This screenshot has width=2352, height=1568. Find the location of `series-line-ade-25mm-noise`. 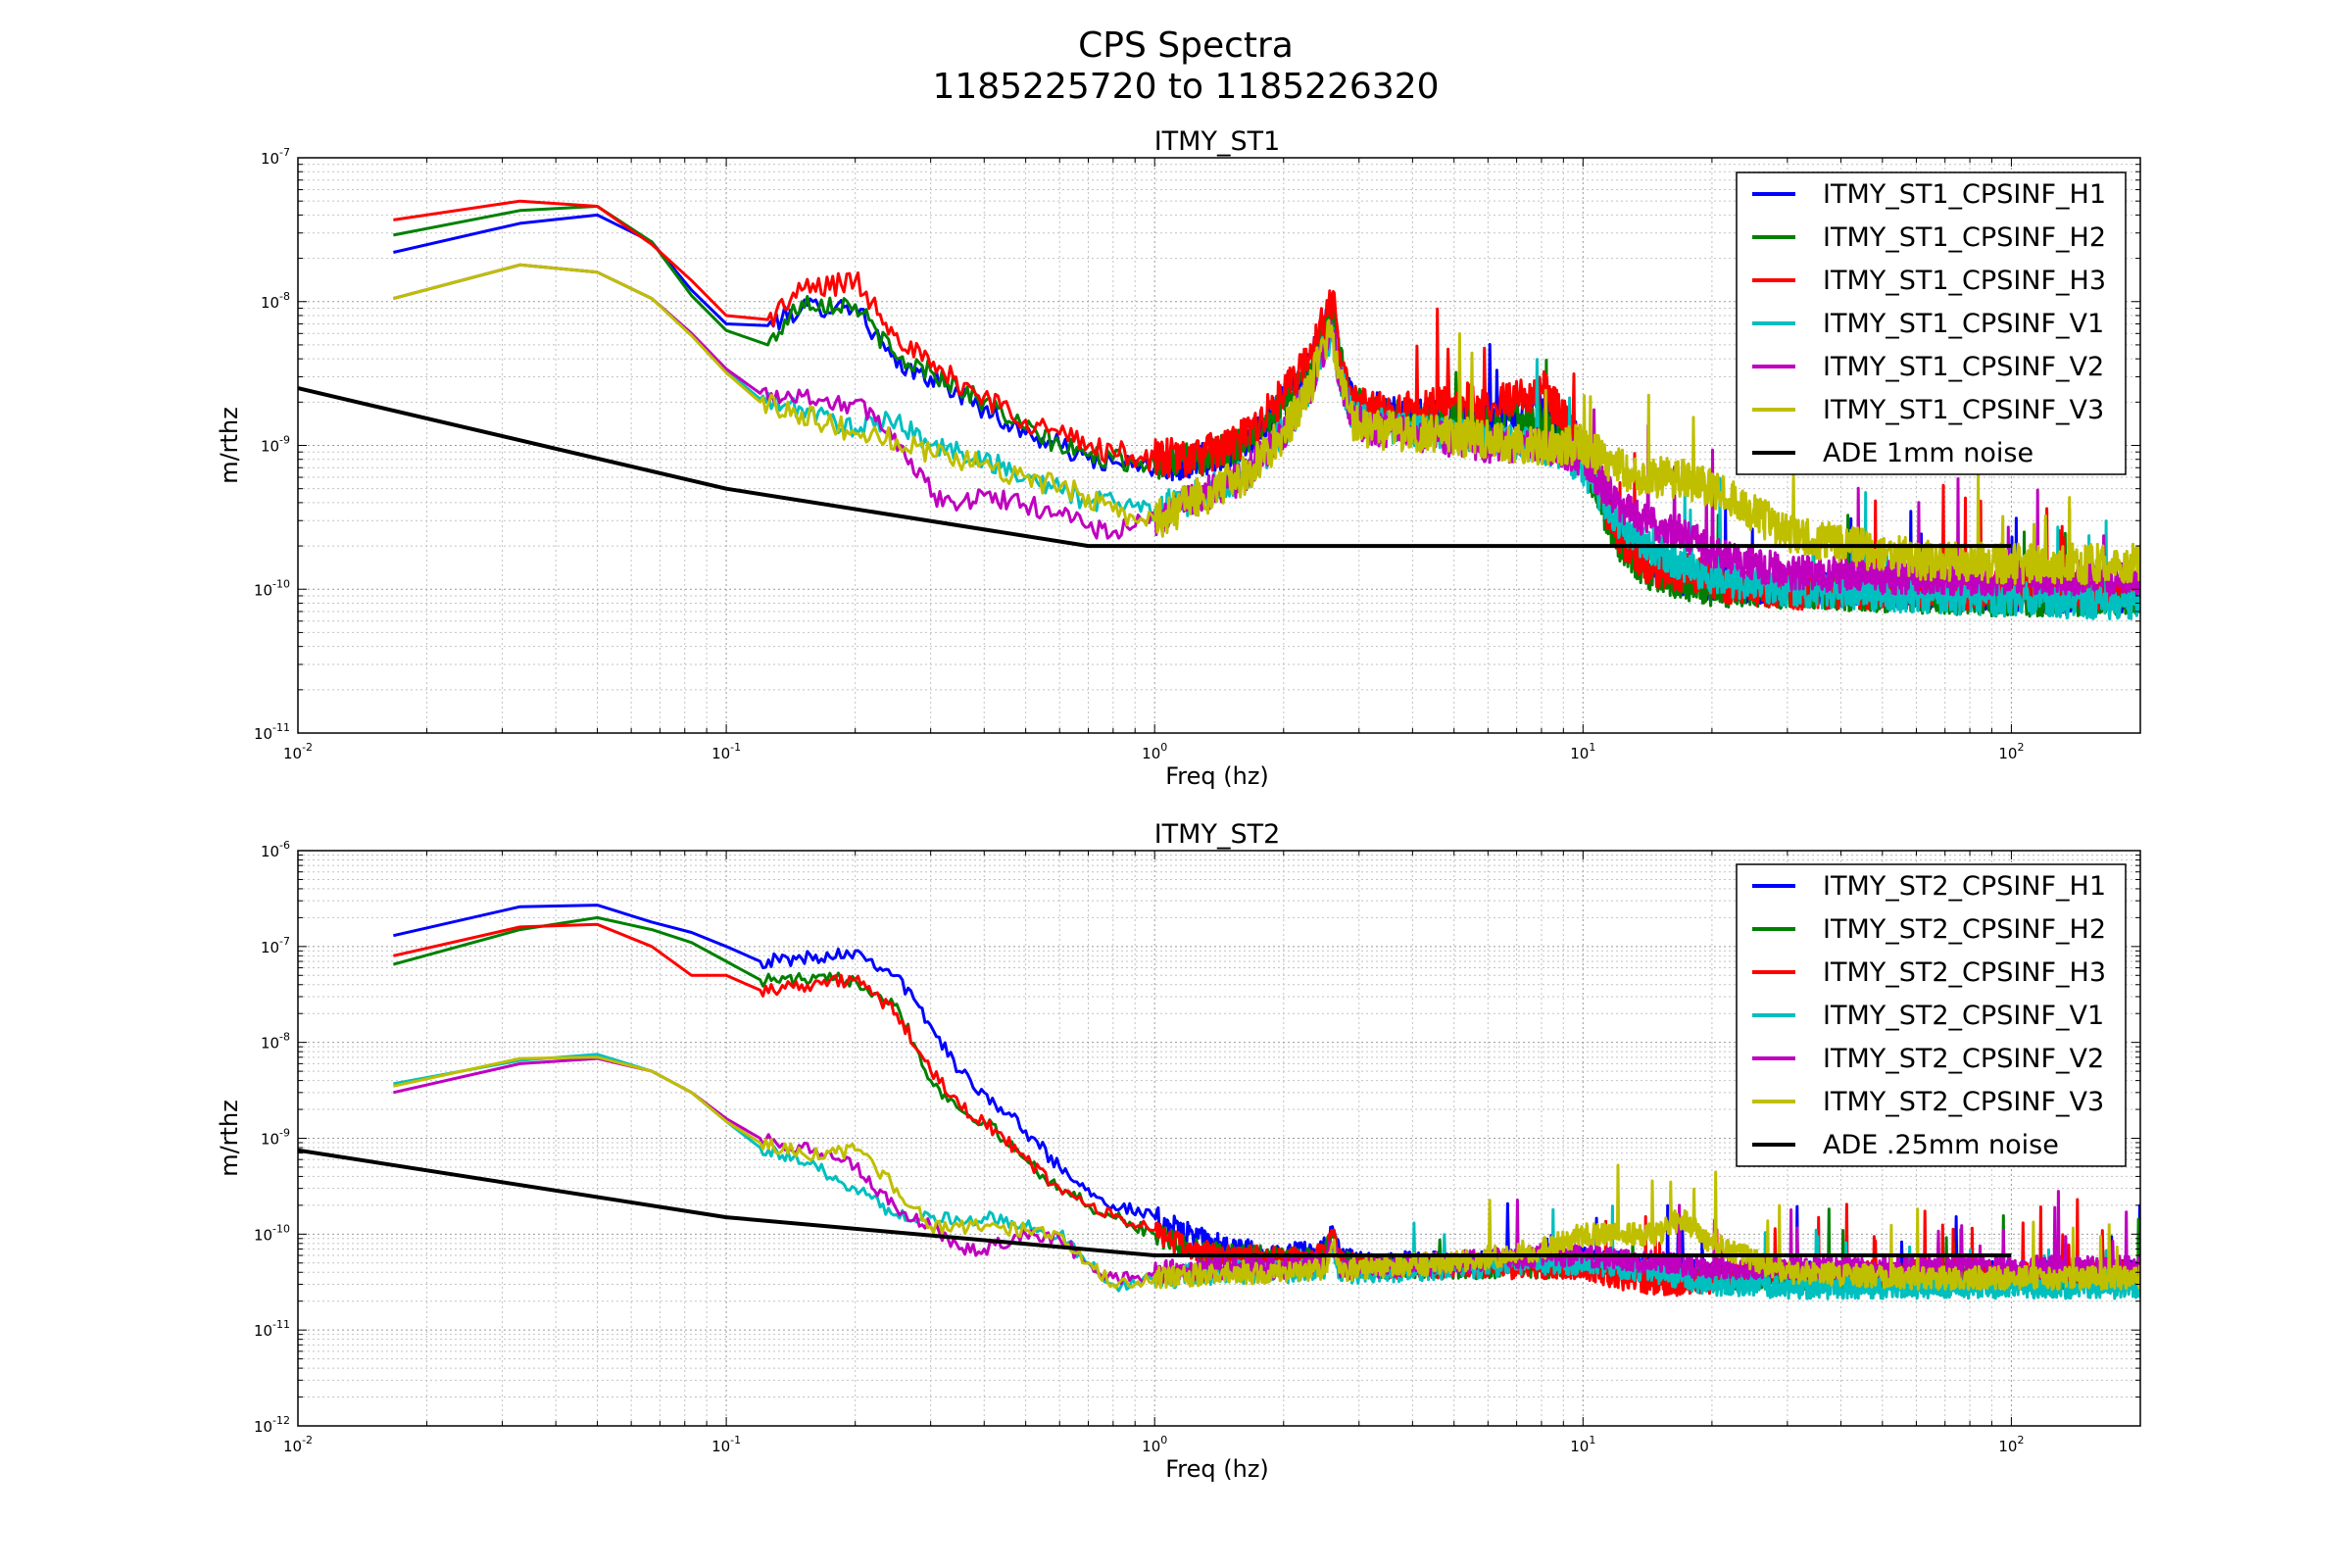

series-line-ade-25mm-noise is located at coordinates (1155, 1202).